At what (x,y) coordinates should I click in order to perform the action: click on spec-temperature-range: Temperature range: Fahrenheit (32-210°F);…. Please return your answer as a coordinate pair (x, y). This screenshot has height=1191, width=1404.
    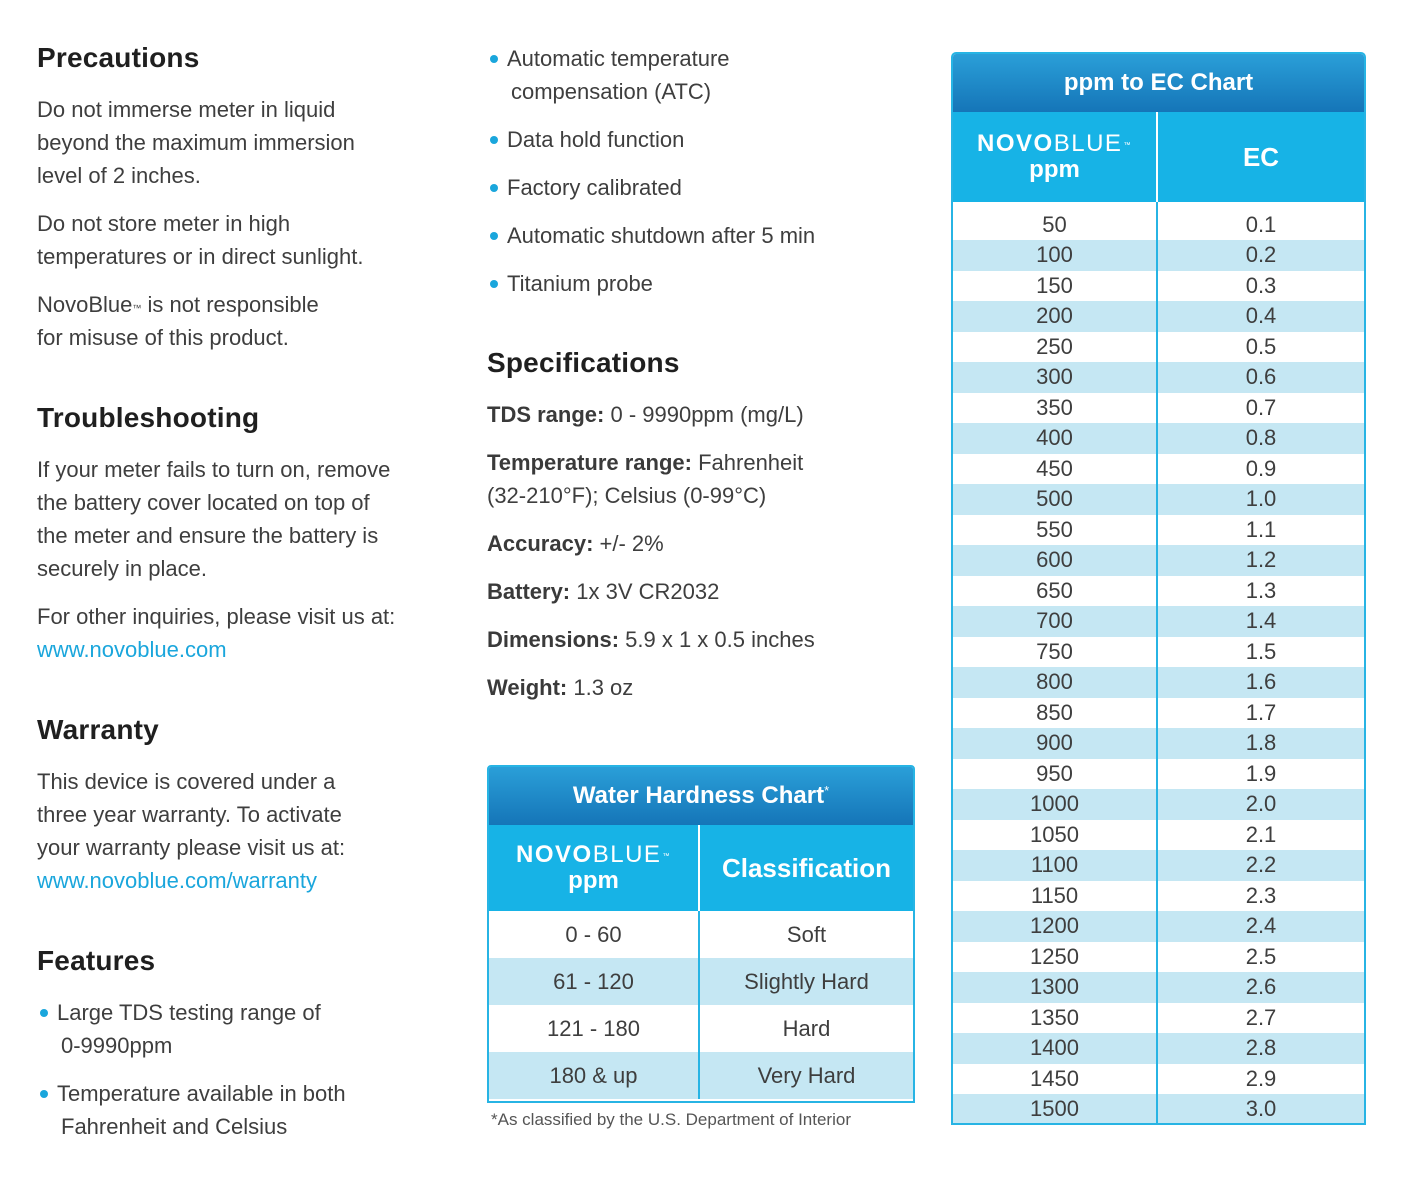
    Looking at the image, I should click on (645, 479).